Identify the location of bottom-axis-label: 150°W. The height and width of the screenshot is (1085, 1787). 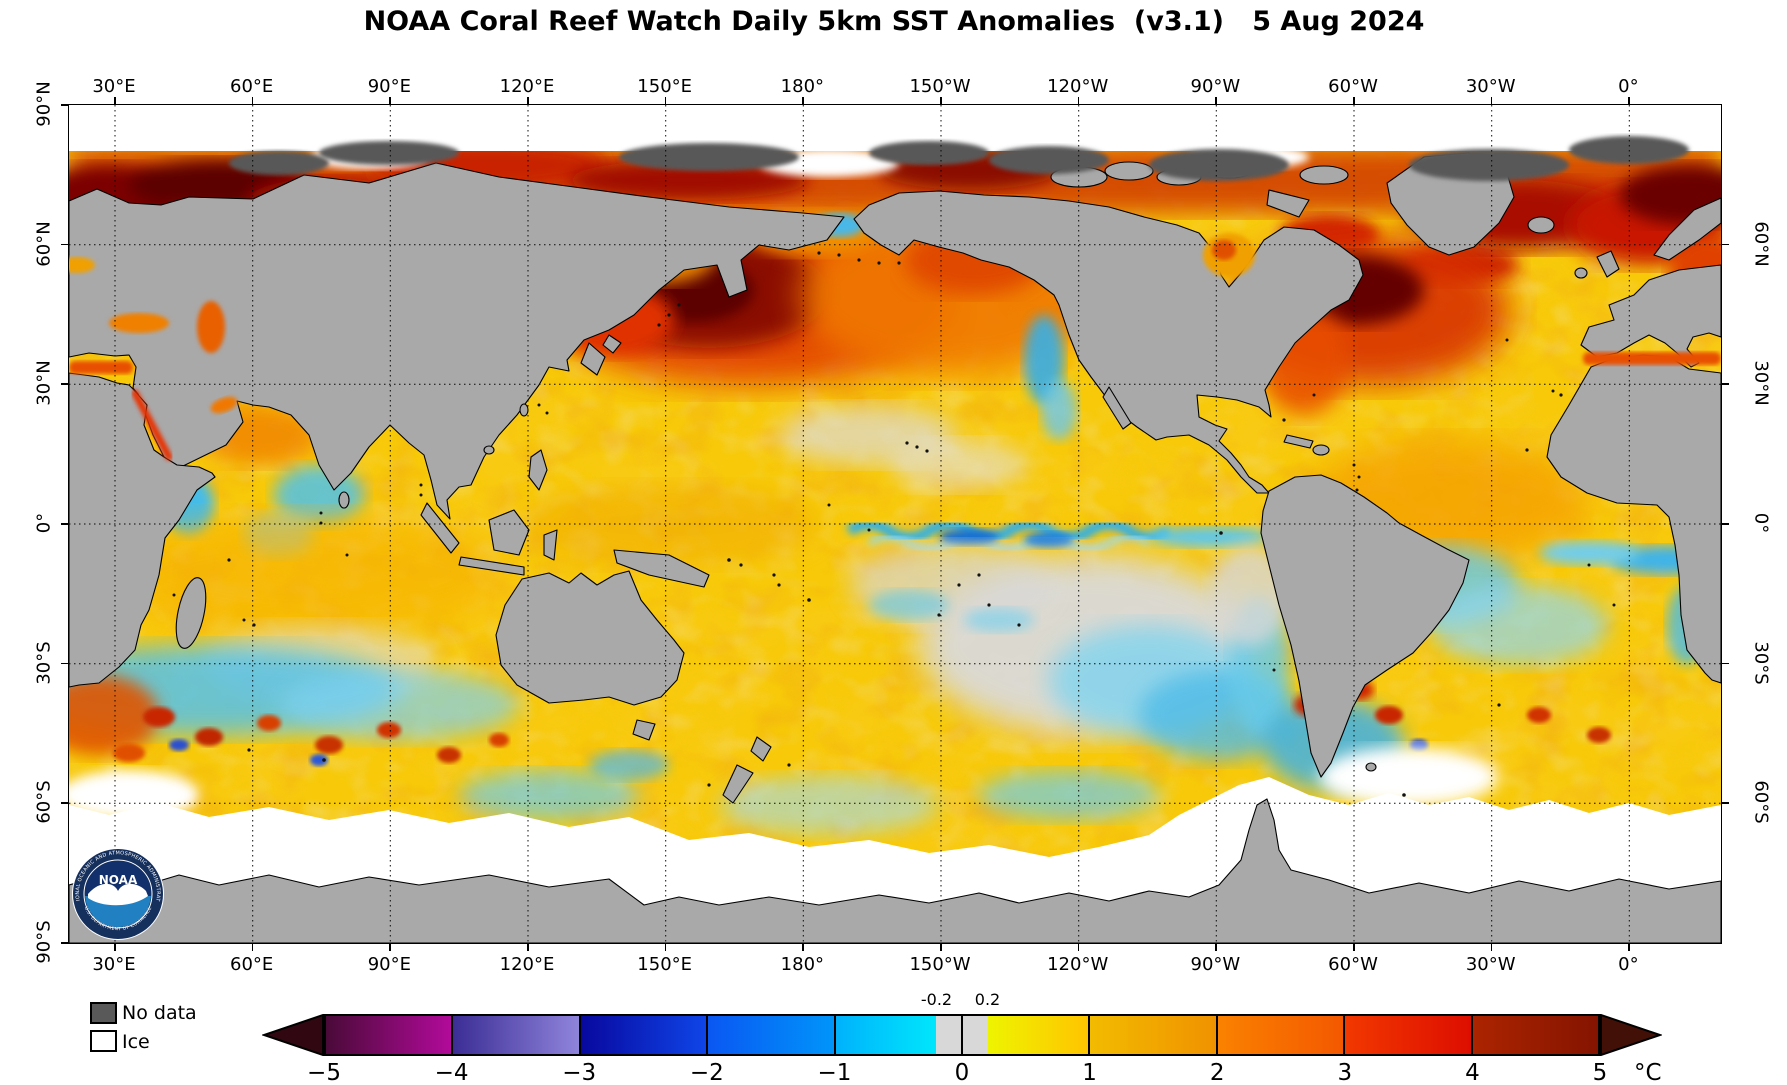
(940, 964).